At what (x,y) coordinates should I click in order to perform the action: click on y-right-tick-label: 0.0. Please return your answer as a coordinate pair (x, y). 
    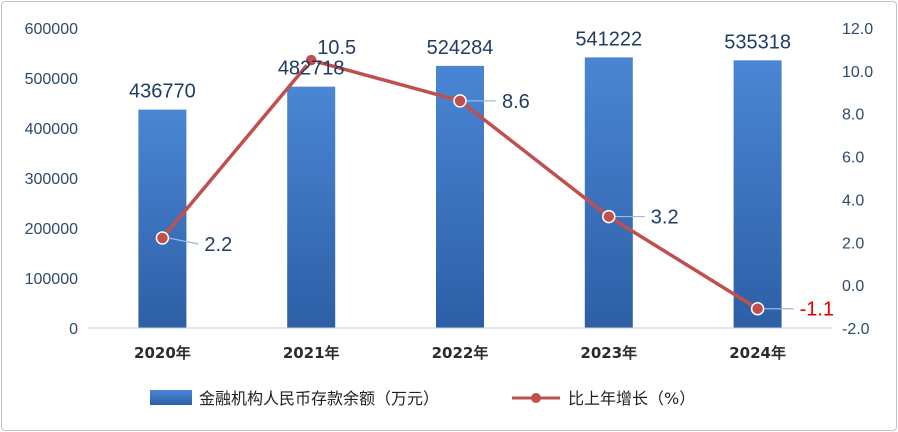
    Looking at the image, I should click on (853, 286).